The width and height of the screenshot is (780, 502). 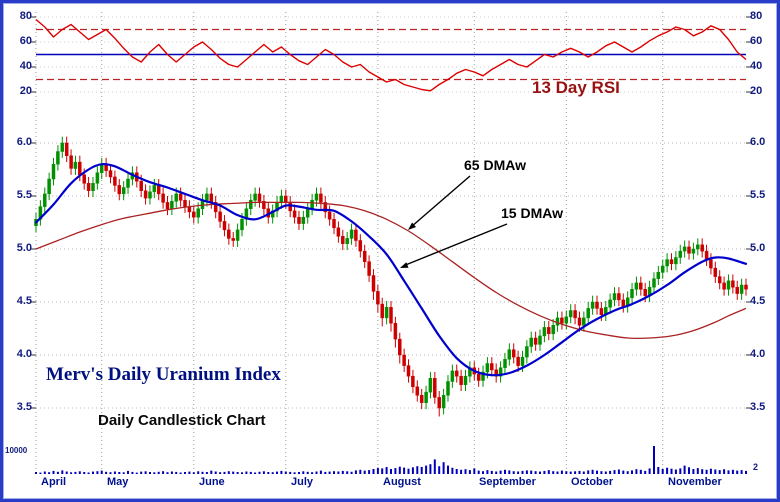 What do you see at coordinates (756, 41) in the screenshot?
I see `rsi-ytick-right-60: 60` at bounding box center [756, 41].